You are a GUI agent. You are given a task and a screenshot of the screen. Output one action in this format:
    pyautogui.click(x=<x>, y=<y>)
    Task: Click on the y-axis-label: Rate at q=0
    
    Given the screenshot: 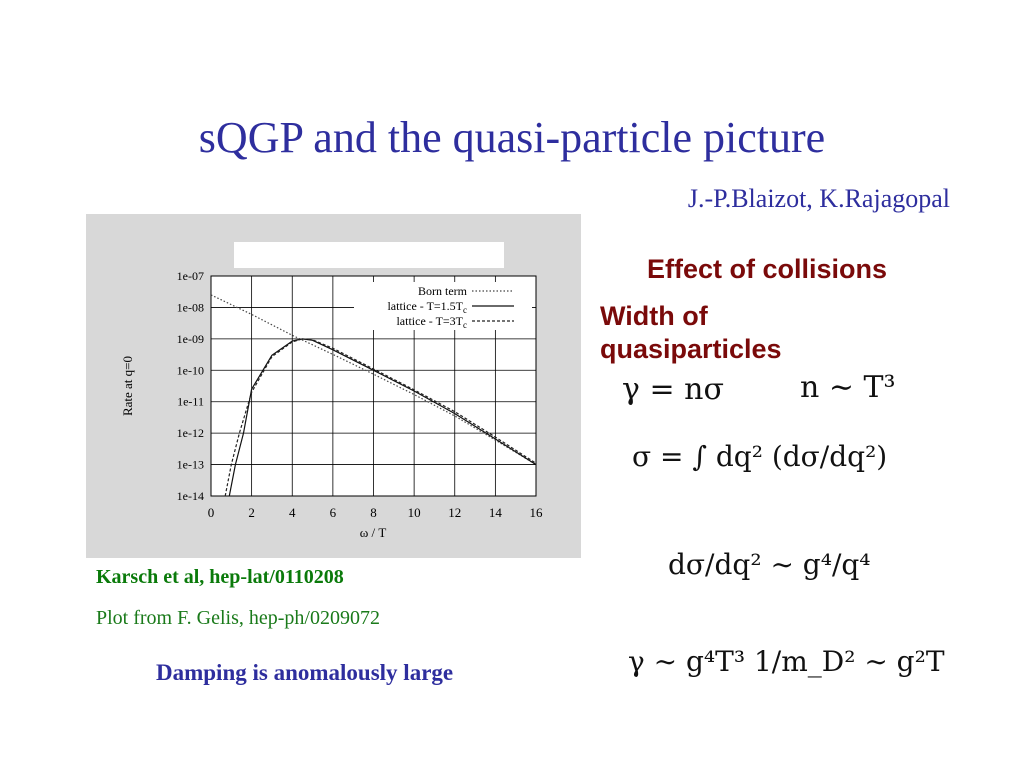 What is the action you would take?
    pyautogui.click(x=127, y=386)
    